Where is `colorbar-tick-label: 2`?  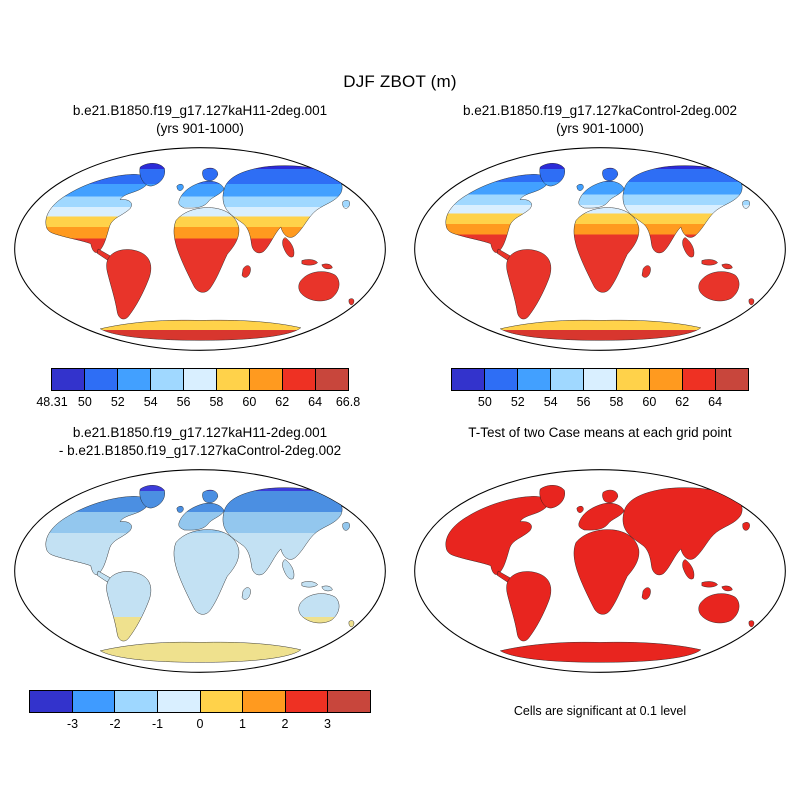
colorbar-tick-label: 2 is located at coordinates (285, 724).